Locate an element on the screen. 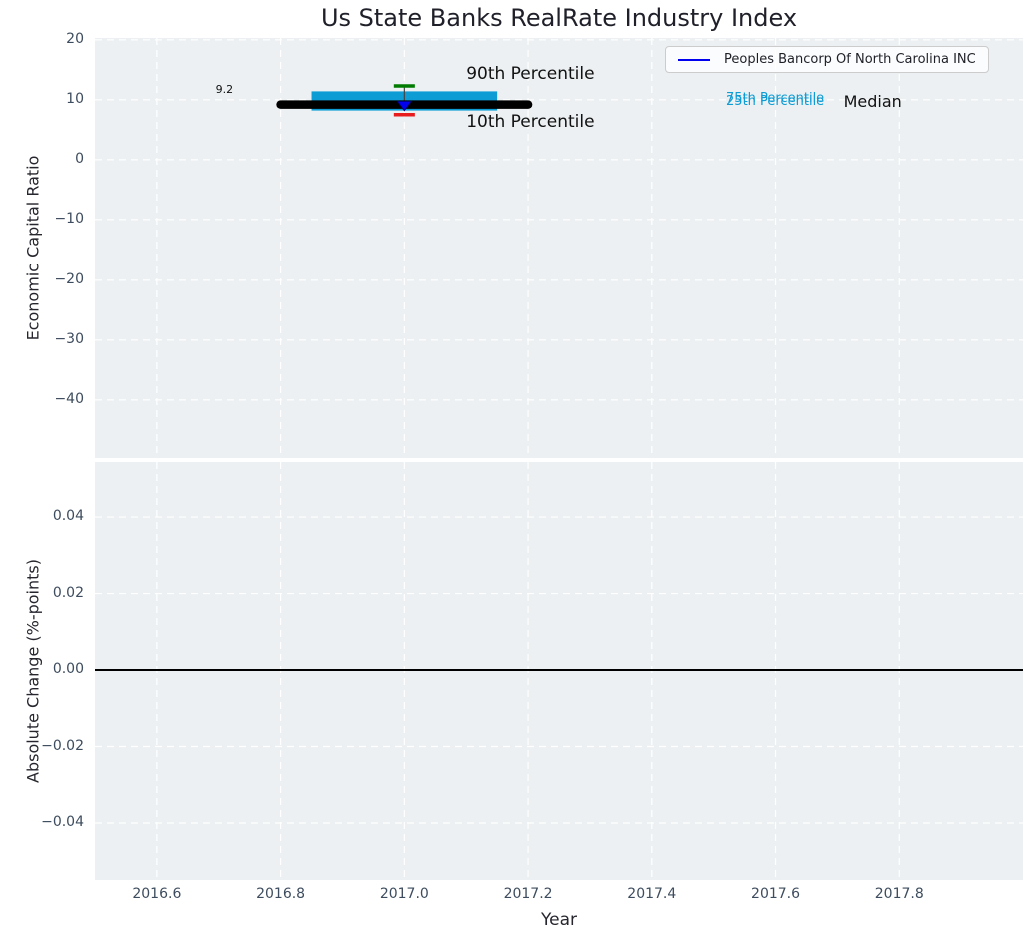 The image size is (1034, 942). annotation-median-value: 9.2 is located at coordinates (224, 89).